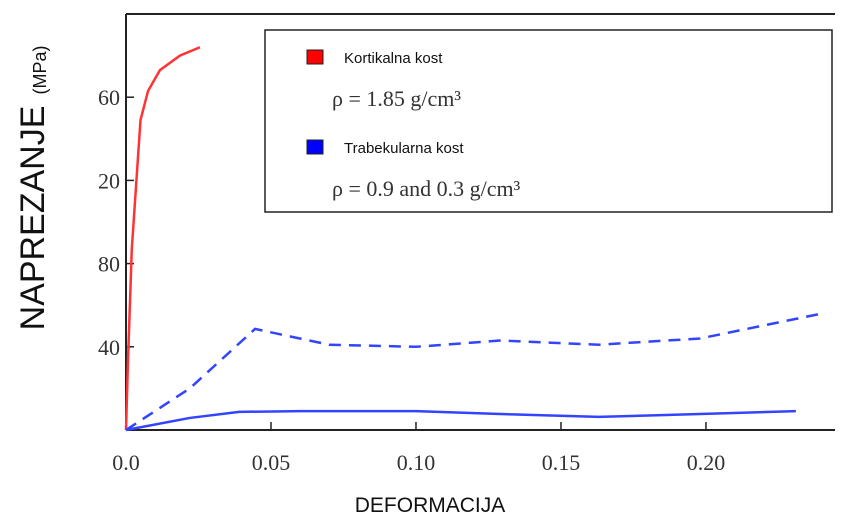 The image size is (844, 524). Describe the element at coordinates (561, 462) in the screenshot. I see `x-tick-label: 0.15` at that location.